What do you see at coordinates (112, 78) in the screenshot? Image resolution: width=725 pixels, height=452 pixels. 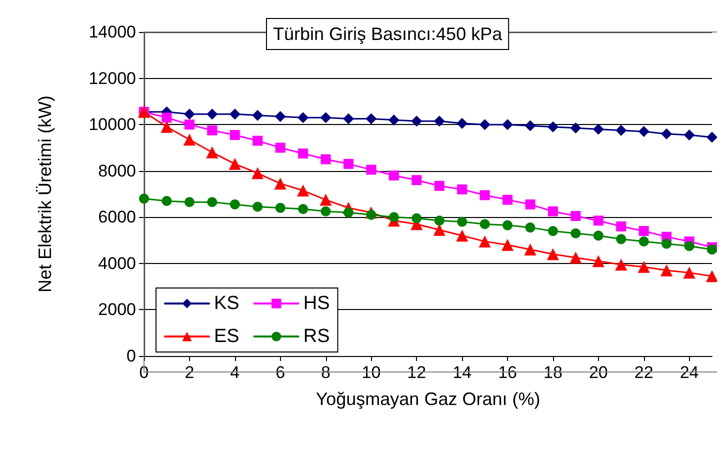 I see `y-tick-label: 12000` at bounding box center [112, 78].